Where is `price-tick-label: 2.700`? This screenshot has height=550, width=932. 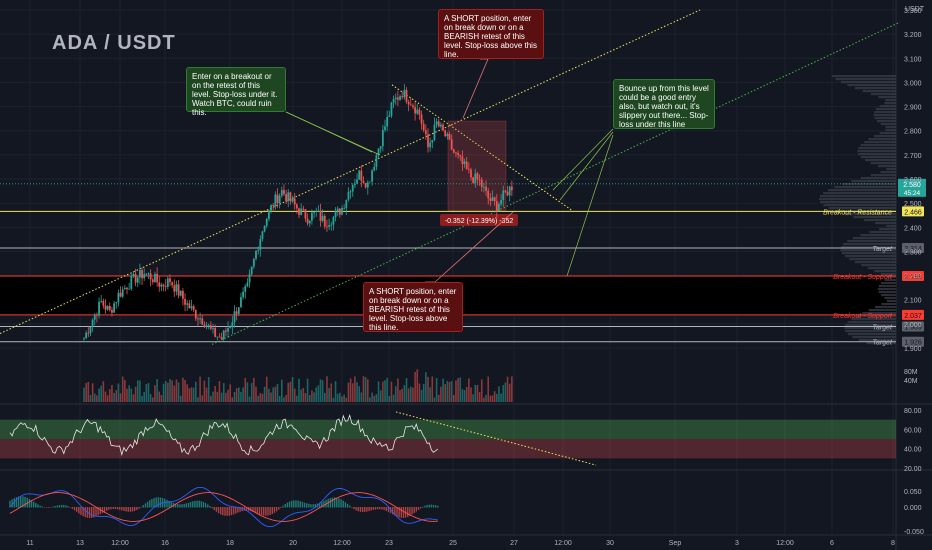 price-tick-label: 2.700 is located at coordinates (913, 156).